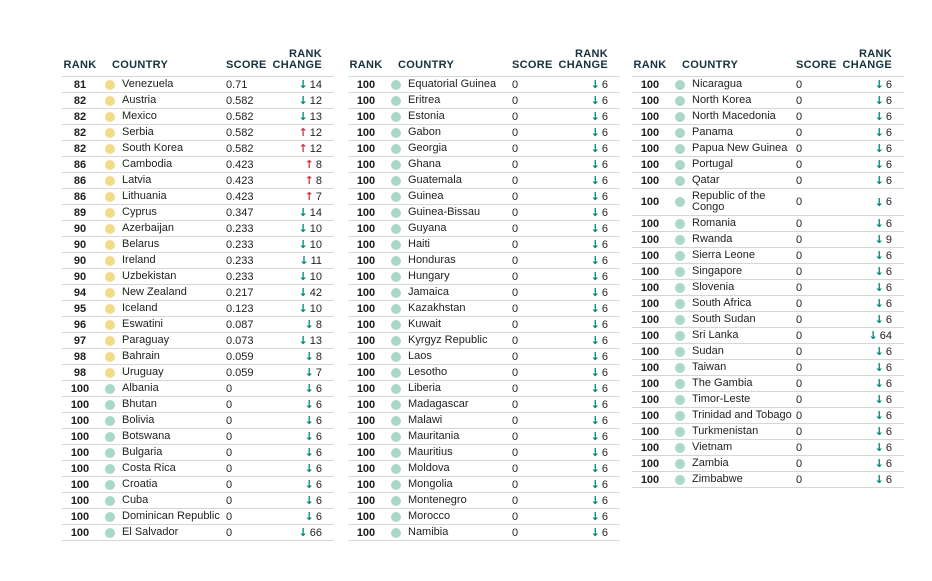  What do you see at coordinates (426, 65) in the screenshot?
I see `column-header-country: COUNTRY` at bounding box center [426, 65].